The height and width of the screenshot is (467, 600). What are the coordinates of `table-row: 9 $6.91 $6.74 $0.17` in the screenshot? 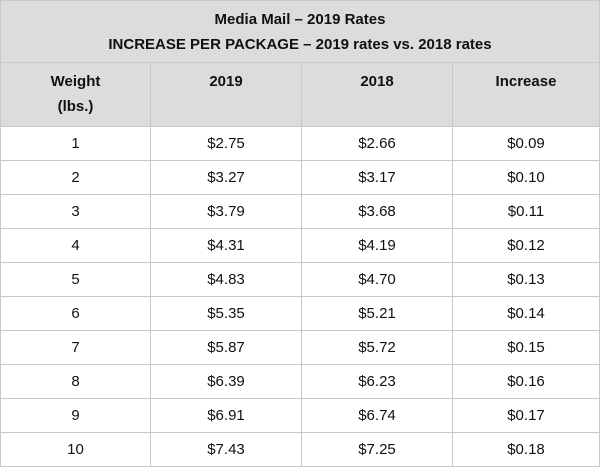 It's located at (300, 415).